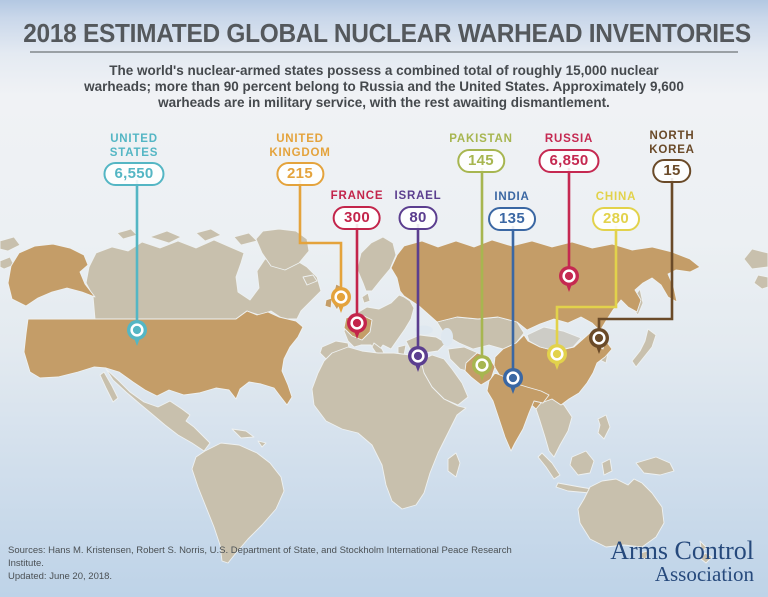 The width and height of the screenshot is (768, 597). I want to click on connector-line-united-kingdom, so click(320, 234).